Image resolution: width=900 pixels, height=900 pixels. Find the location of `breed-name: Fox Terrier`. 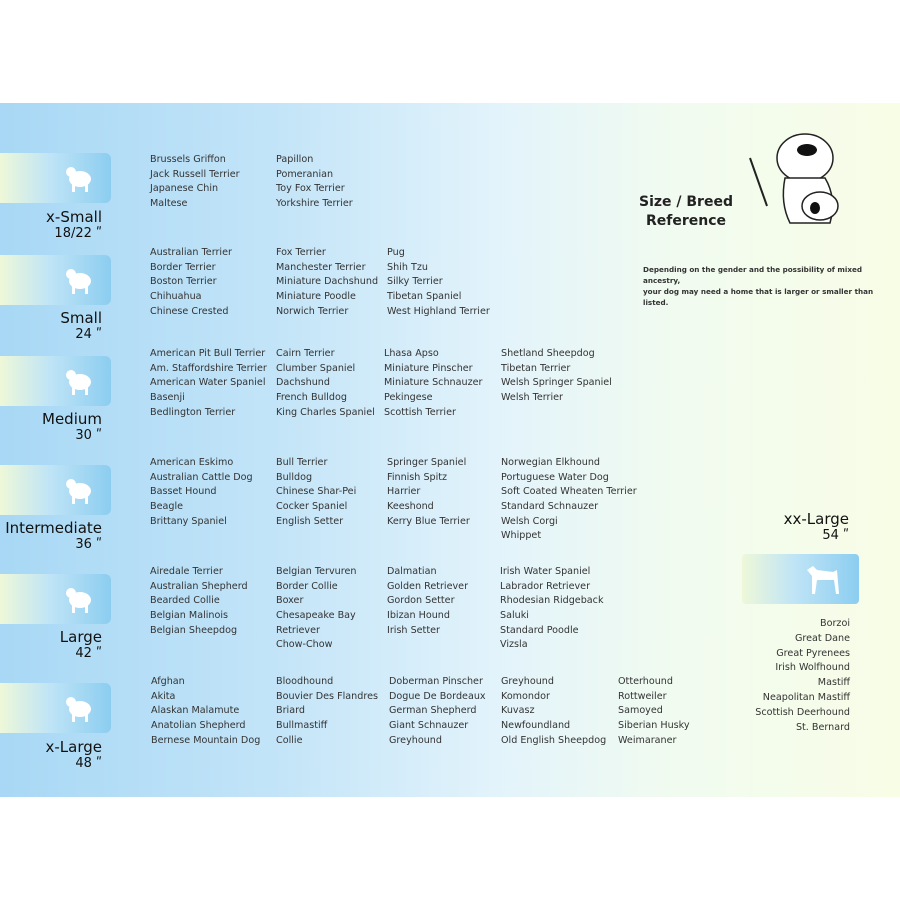

breed-name: Fox Terrier is located at coordinates (301, 252).